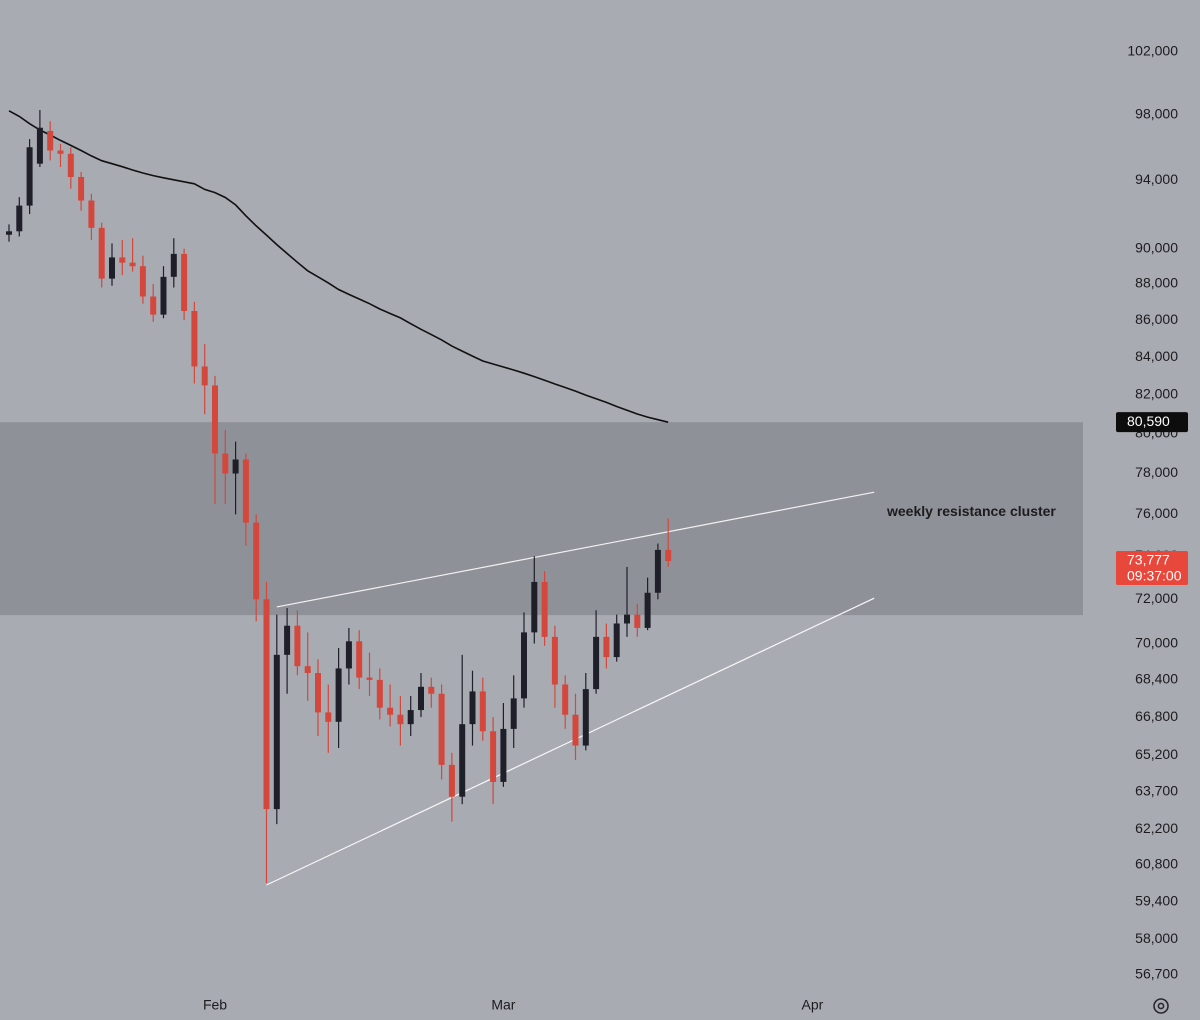  What do you see at coordinates (1156, 513) in the screenshot?
I see `y-tick-label: 76,000` at bounding box center [1156, 513].